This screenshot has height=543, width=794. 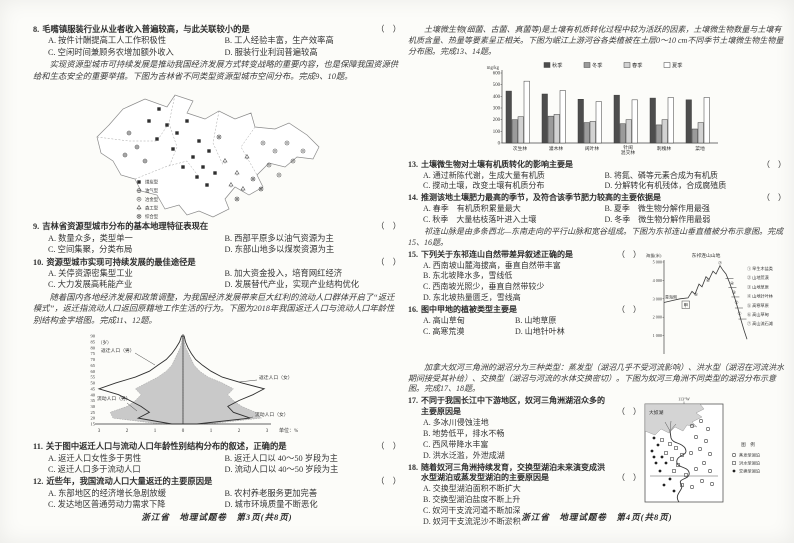 I want to click on question-text: 图中甲地的植被类型主要是, so click(x=469, y=309).